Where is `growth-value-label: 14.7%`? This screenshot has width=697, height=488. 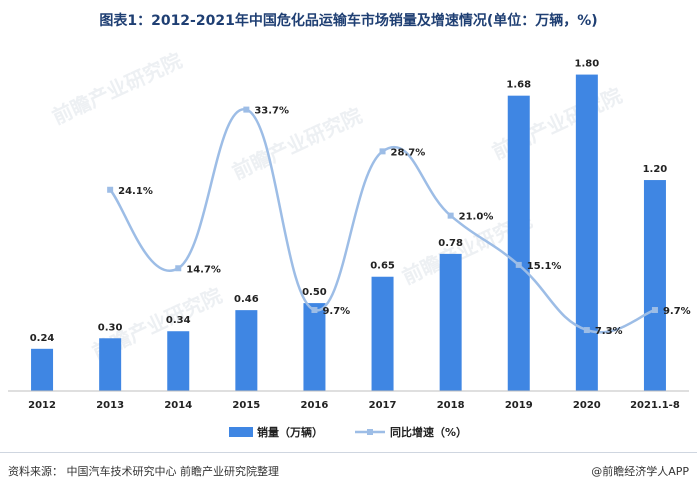 growth-value-label: 14.7% is located at coordinates (203, 269).